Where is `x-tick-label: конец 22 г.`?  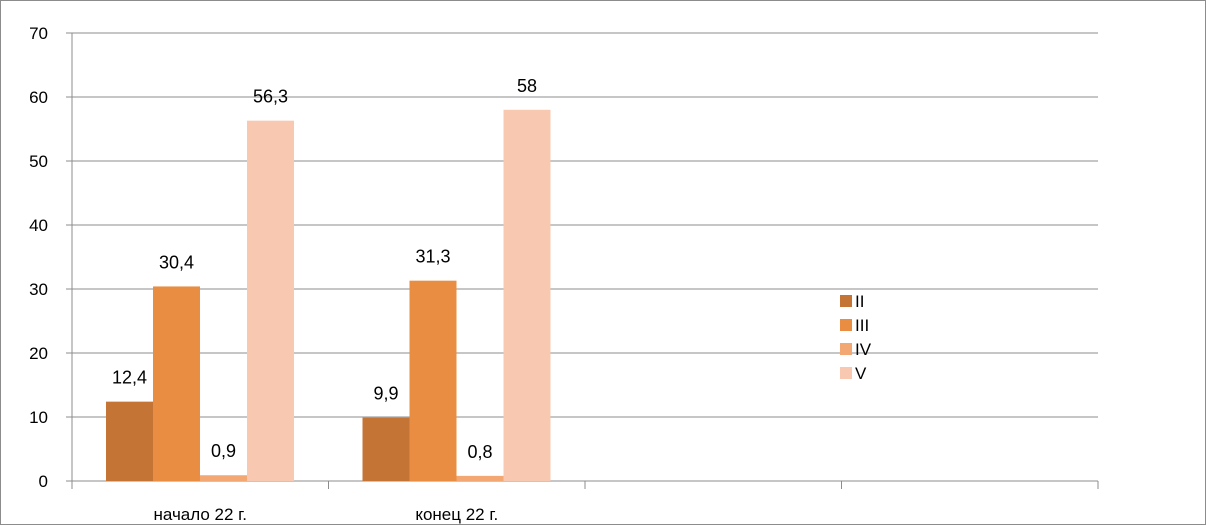 x-tick-label: конец 22 г. is located at coordinates (456, 514).